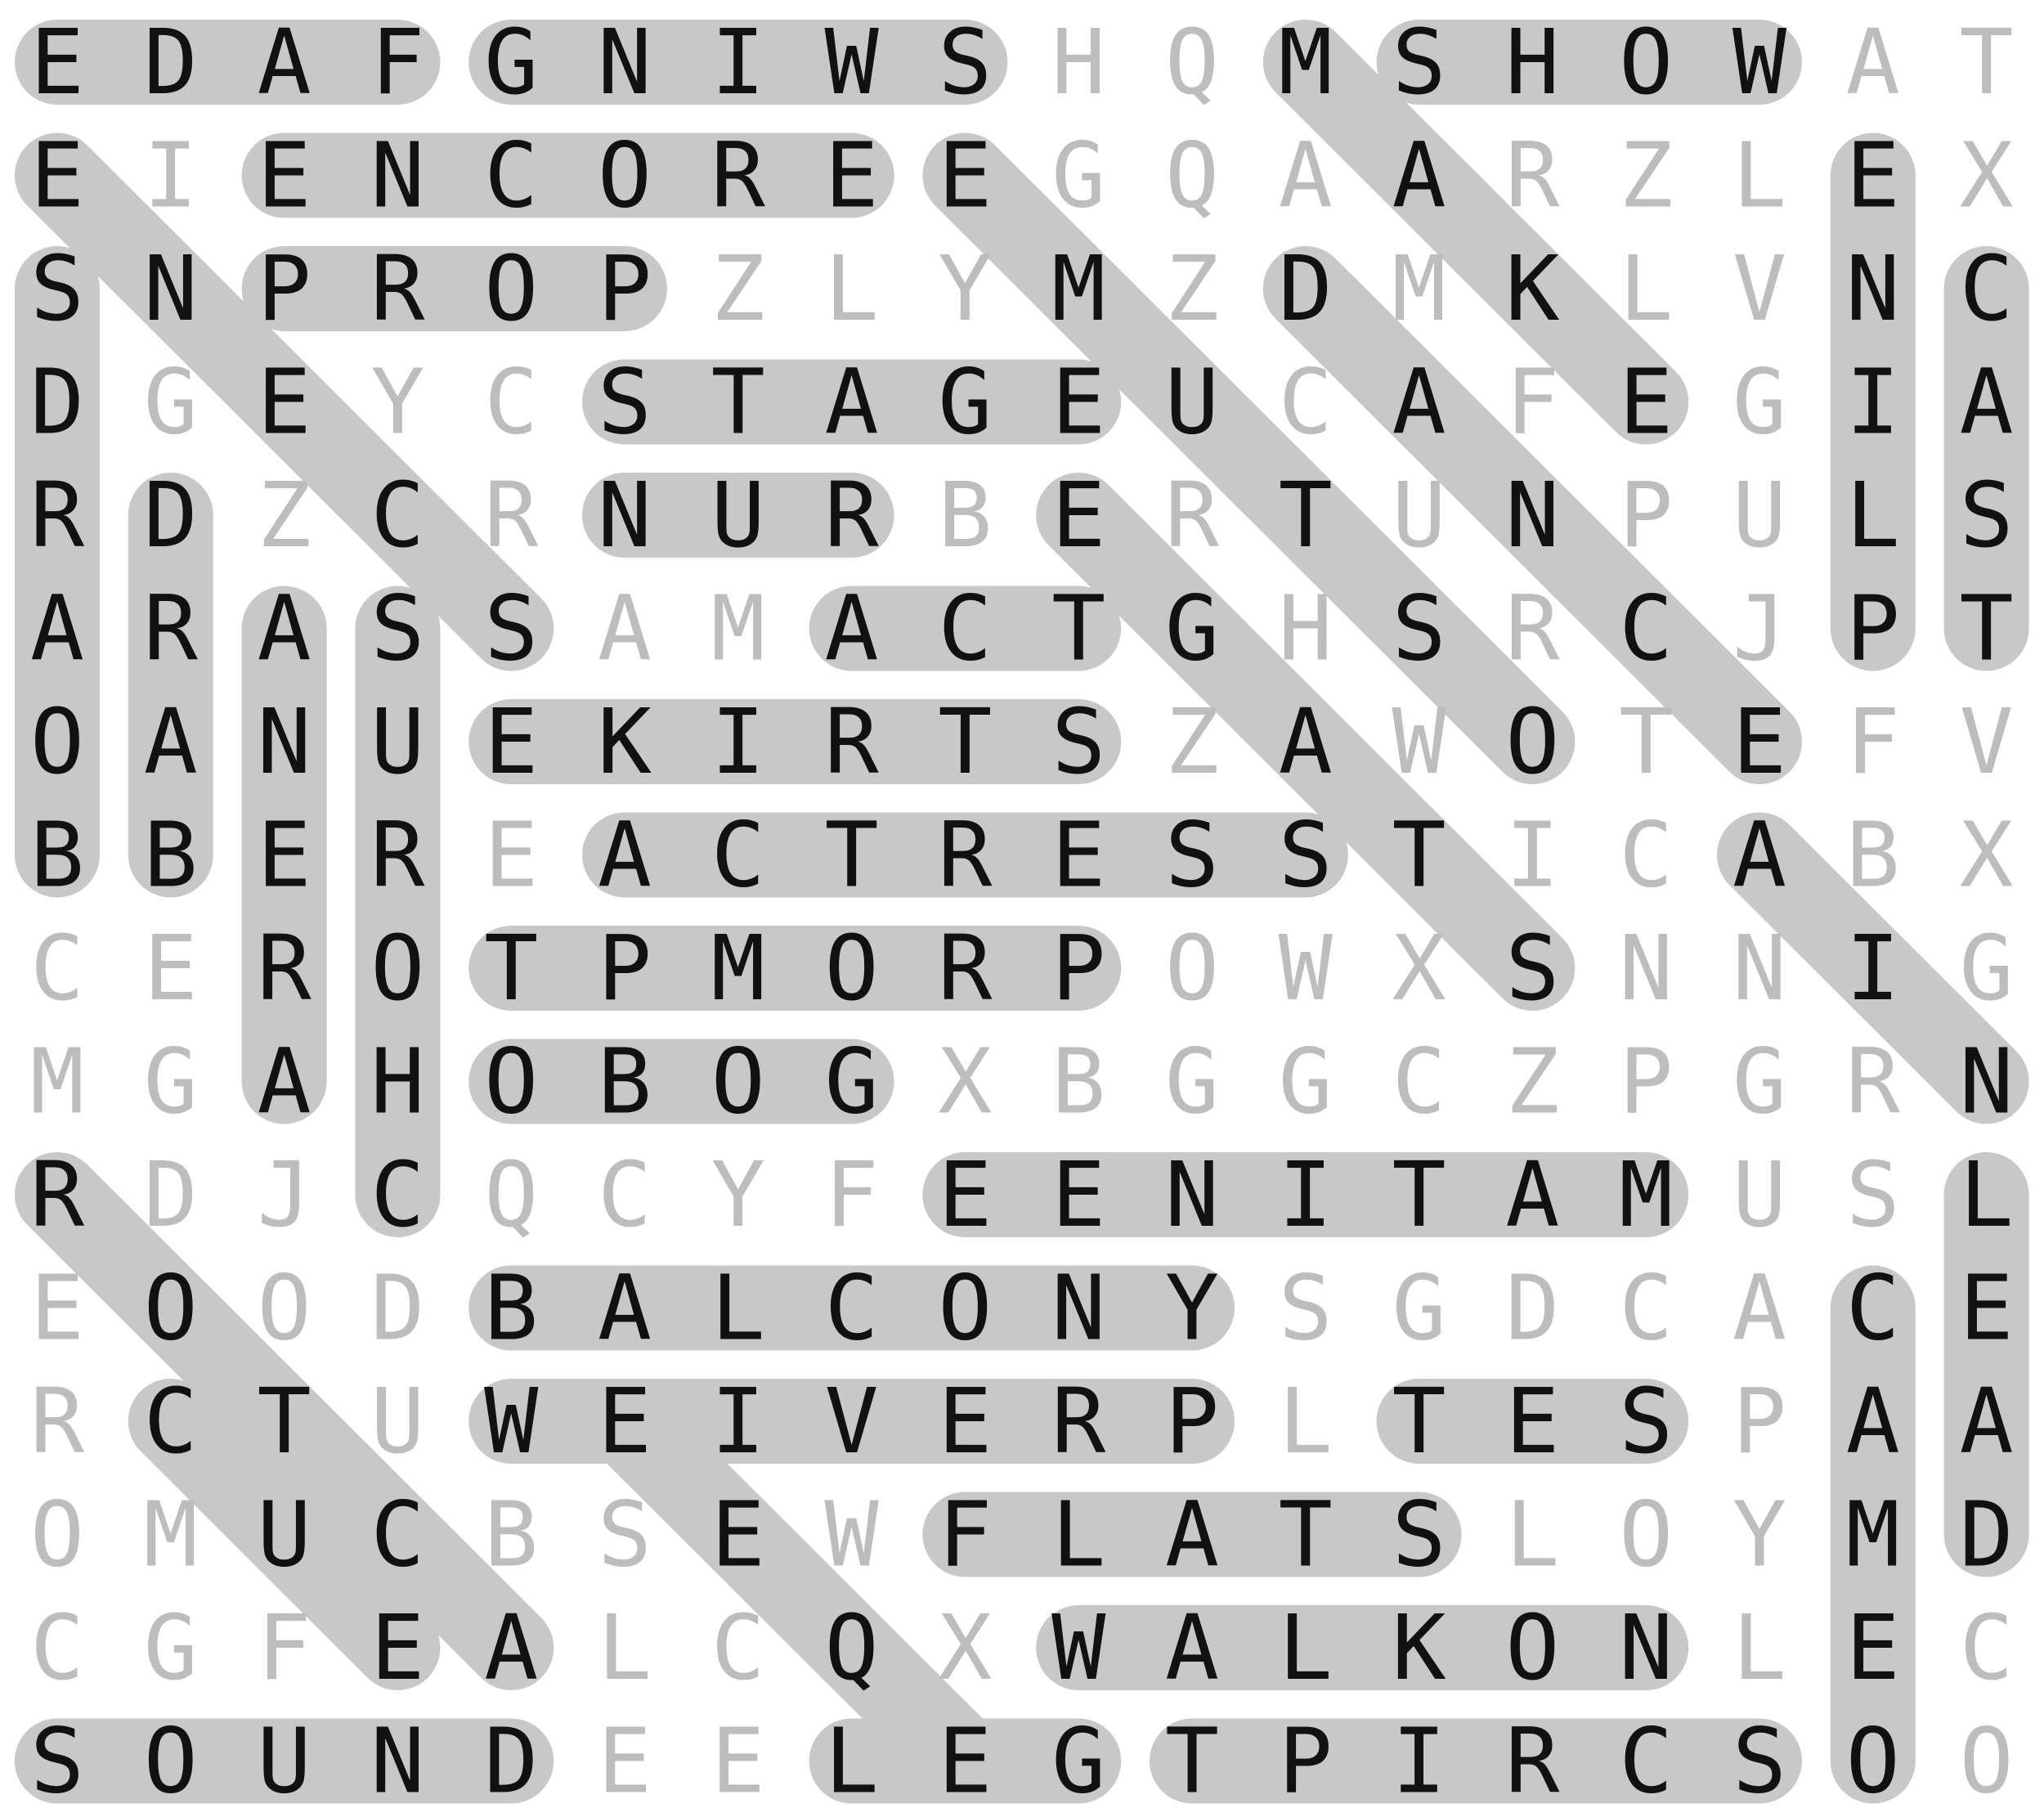 This screenshot has height=1817, width=2044. What do you see at coordinates (284, 1194) in the screenshot?
I see `grid-letter: J` at bounding box center [284, 1194].